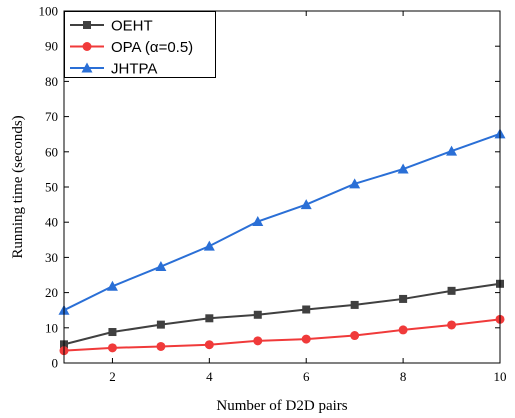 This screenshot has height=418, width=515. I want to click on x-tick-label: 8, so click(403, 376).